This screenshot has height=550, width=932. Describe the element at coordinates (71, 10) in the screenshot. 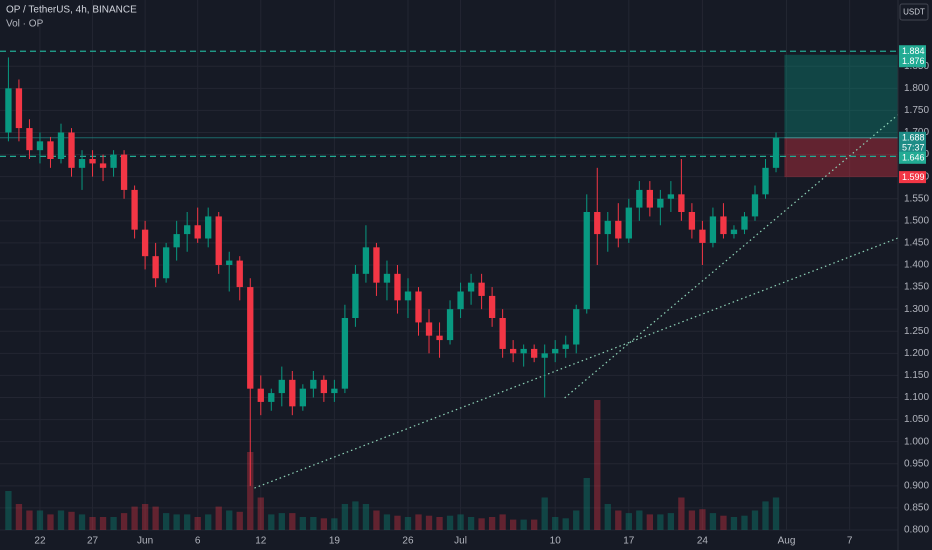

I see `chart-title: OP / TetherUS, 4h, BINANCE` at that location.